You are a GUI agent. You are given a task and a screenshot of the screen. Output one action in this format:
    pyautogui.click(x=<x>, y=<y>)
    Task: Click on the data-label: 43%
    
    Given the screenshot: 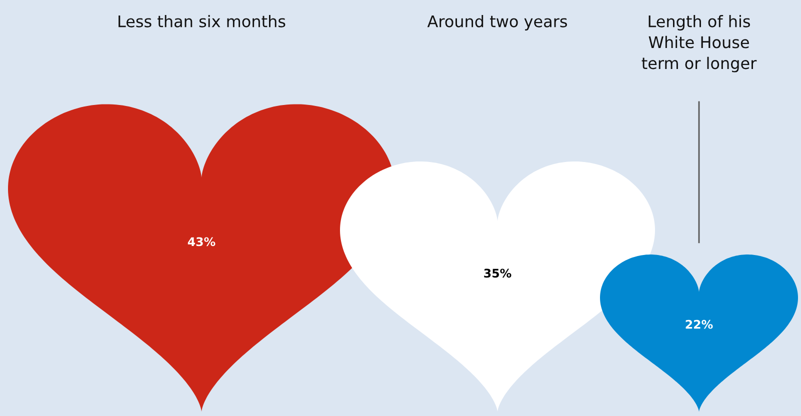 What is the action you would take?
    pyautogui.click(x=202, y=241)
    